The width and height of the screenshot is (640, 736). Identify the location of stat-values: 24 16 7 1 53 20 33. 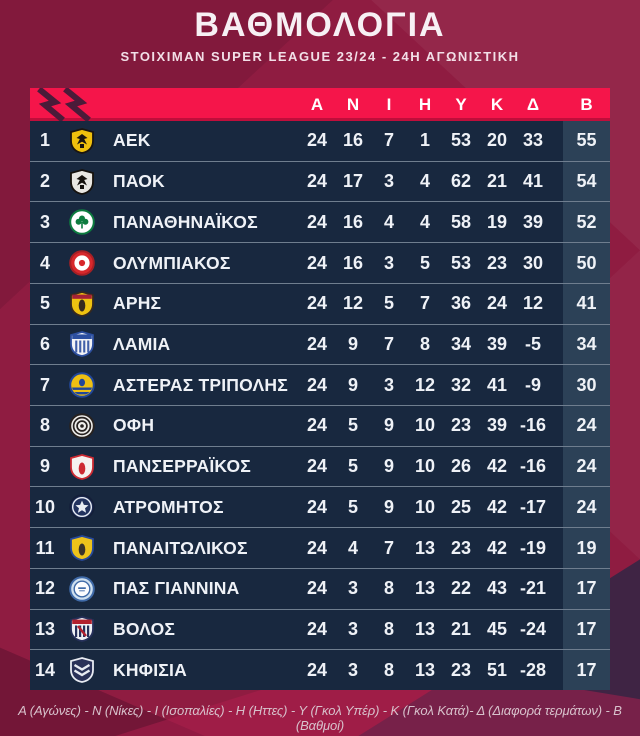
(425, 140).